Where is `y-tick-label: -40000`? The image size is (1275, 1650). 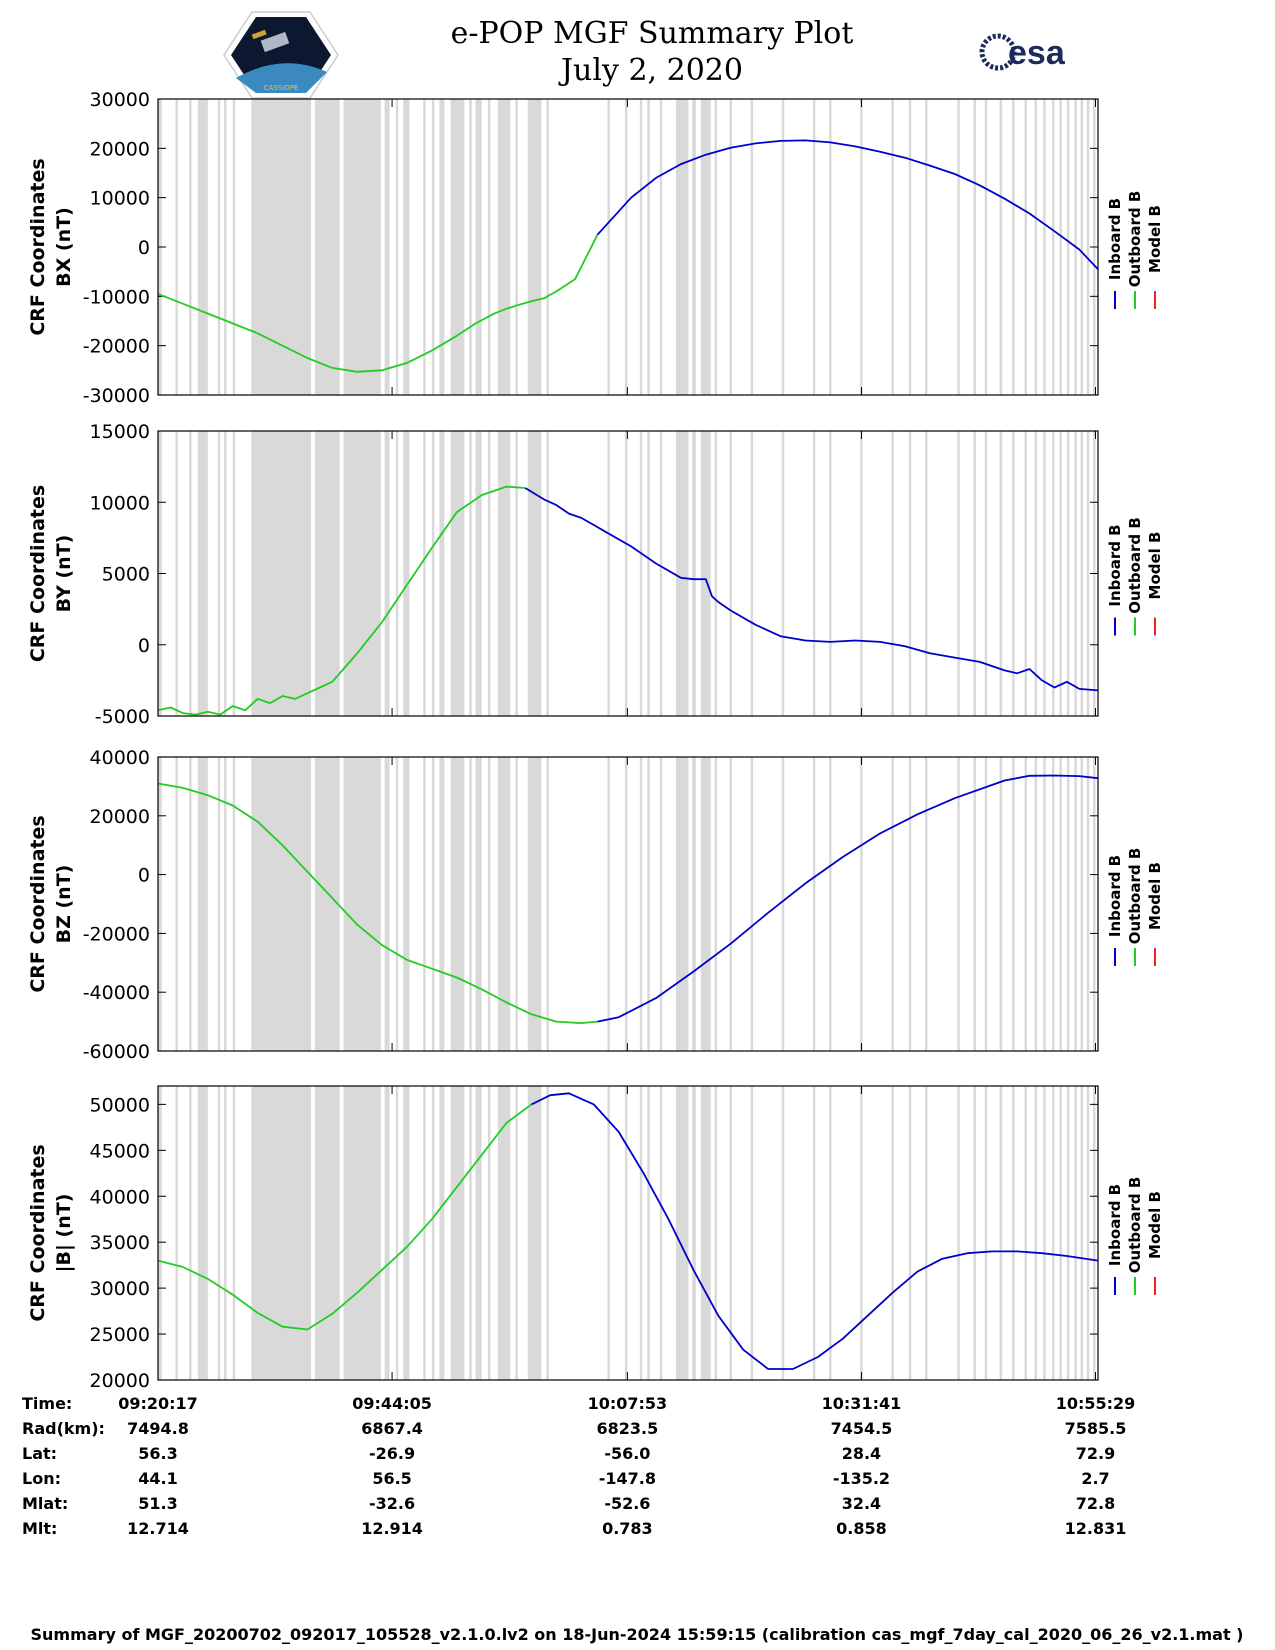
y-tick-label: -40000 is located at coordinates (116, 993).